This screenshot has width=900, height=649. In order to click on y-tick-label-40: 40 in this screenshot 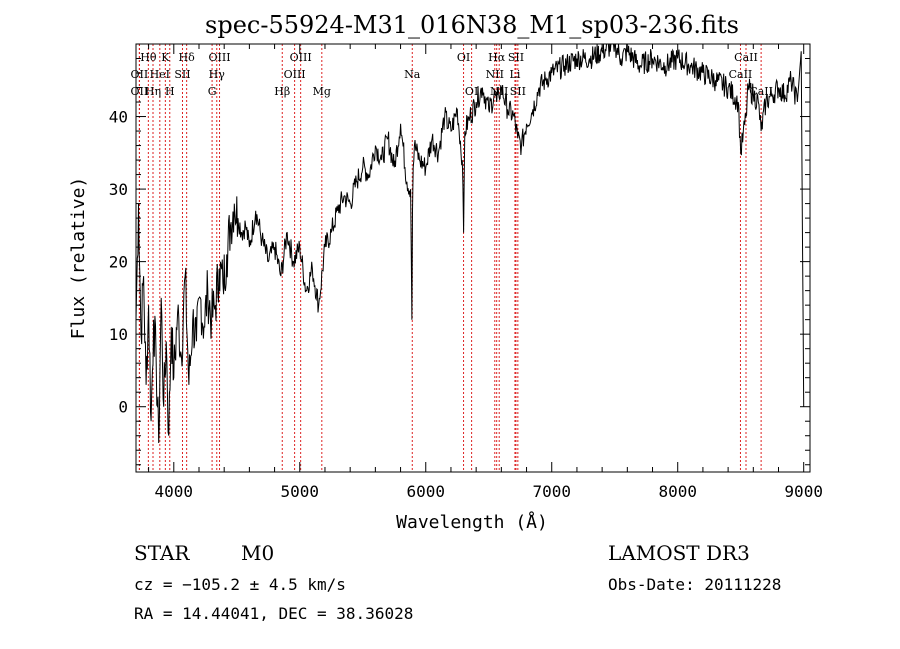, I will do `click(118, 117)`.